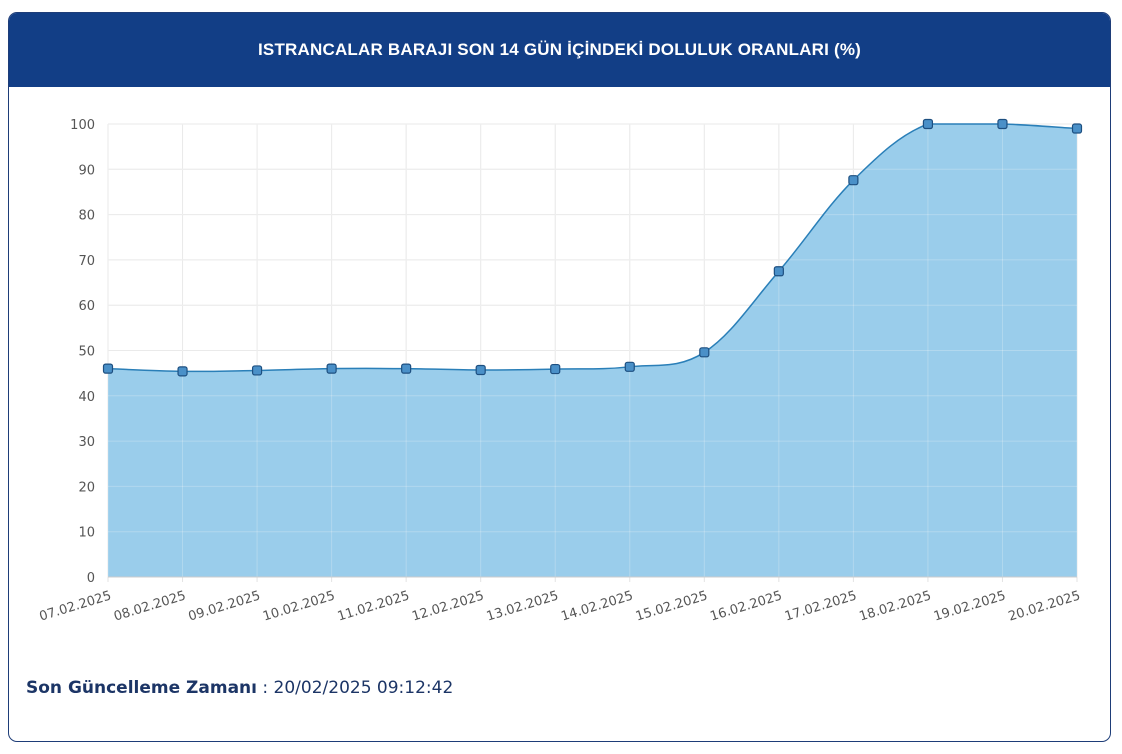  What do you see at coordinates (523, 606) in the screenshot?
I see `x-tick-label: 13.02.2025` at bounding box center [523, 606].